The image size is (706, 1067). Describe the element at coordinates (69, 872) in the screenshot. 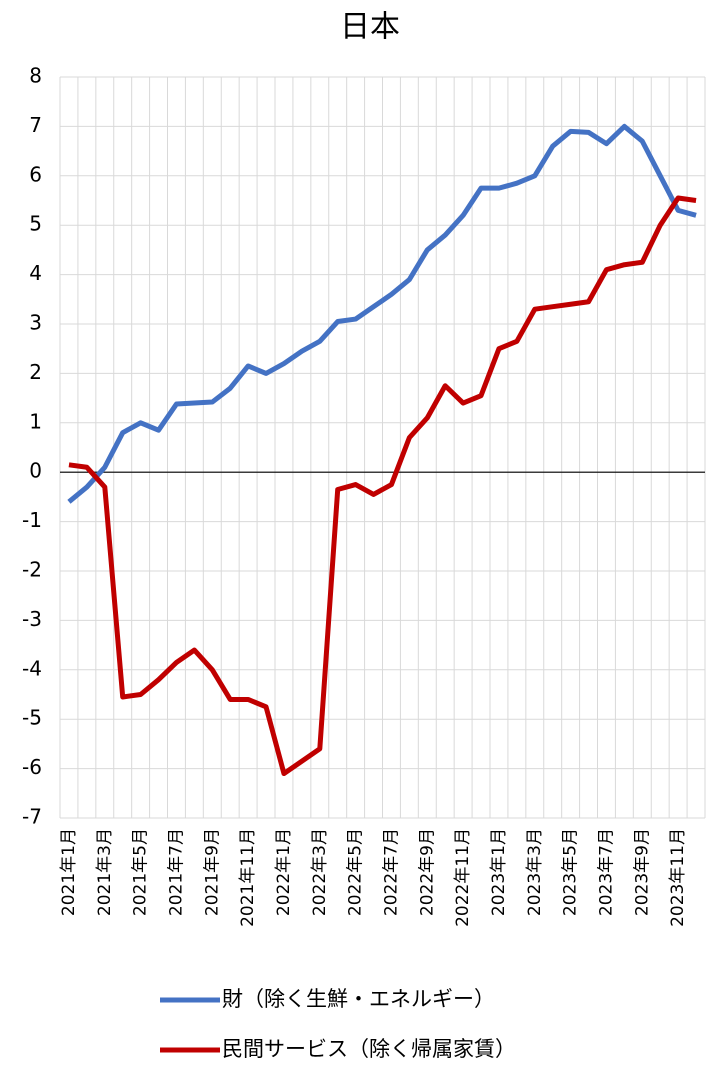

I see `x-tick-label: 2021年1月` at that location.